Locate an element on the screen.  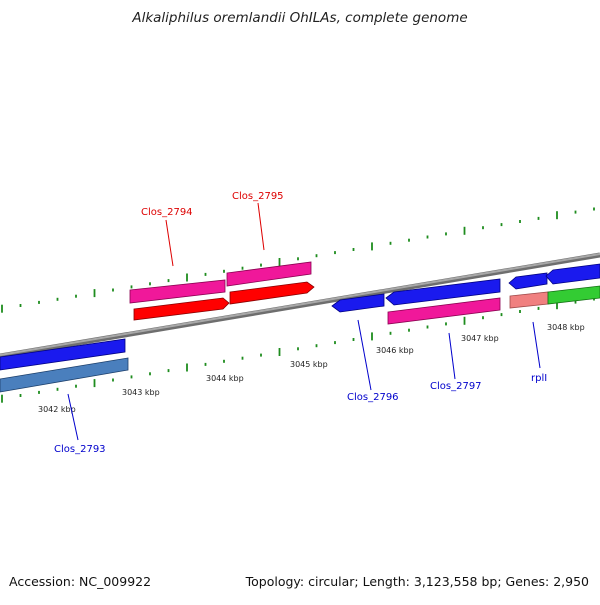
scale-label-3042: 3042 kbp is located at coordinates (57, 409).